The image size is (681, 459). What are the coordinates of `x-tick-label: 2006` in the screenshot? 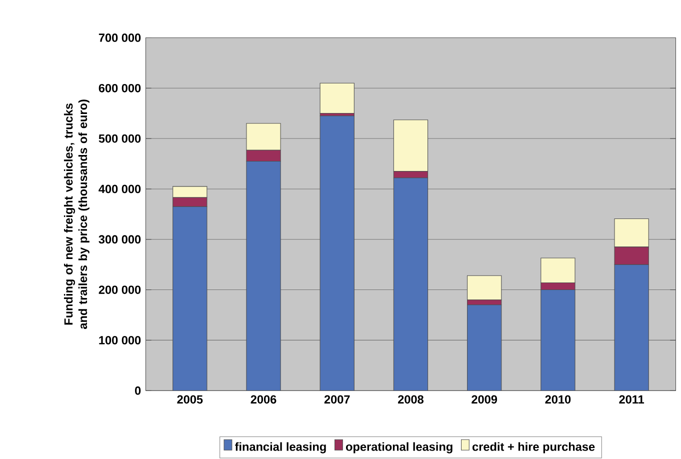 It's located at (263, 399).